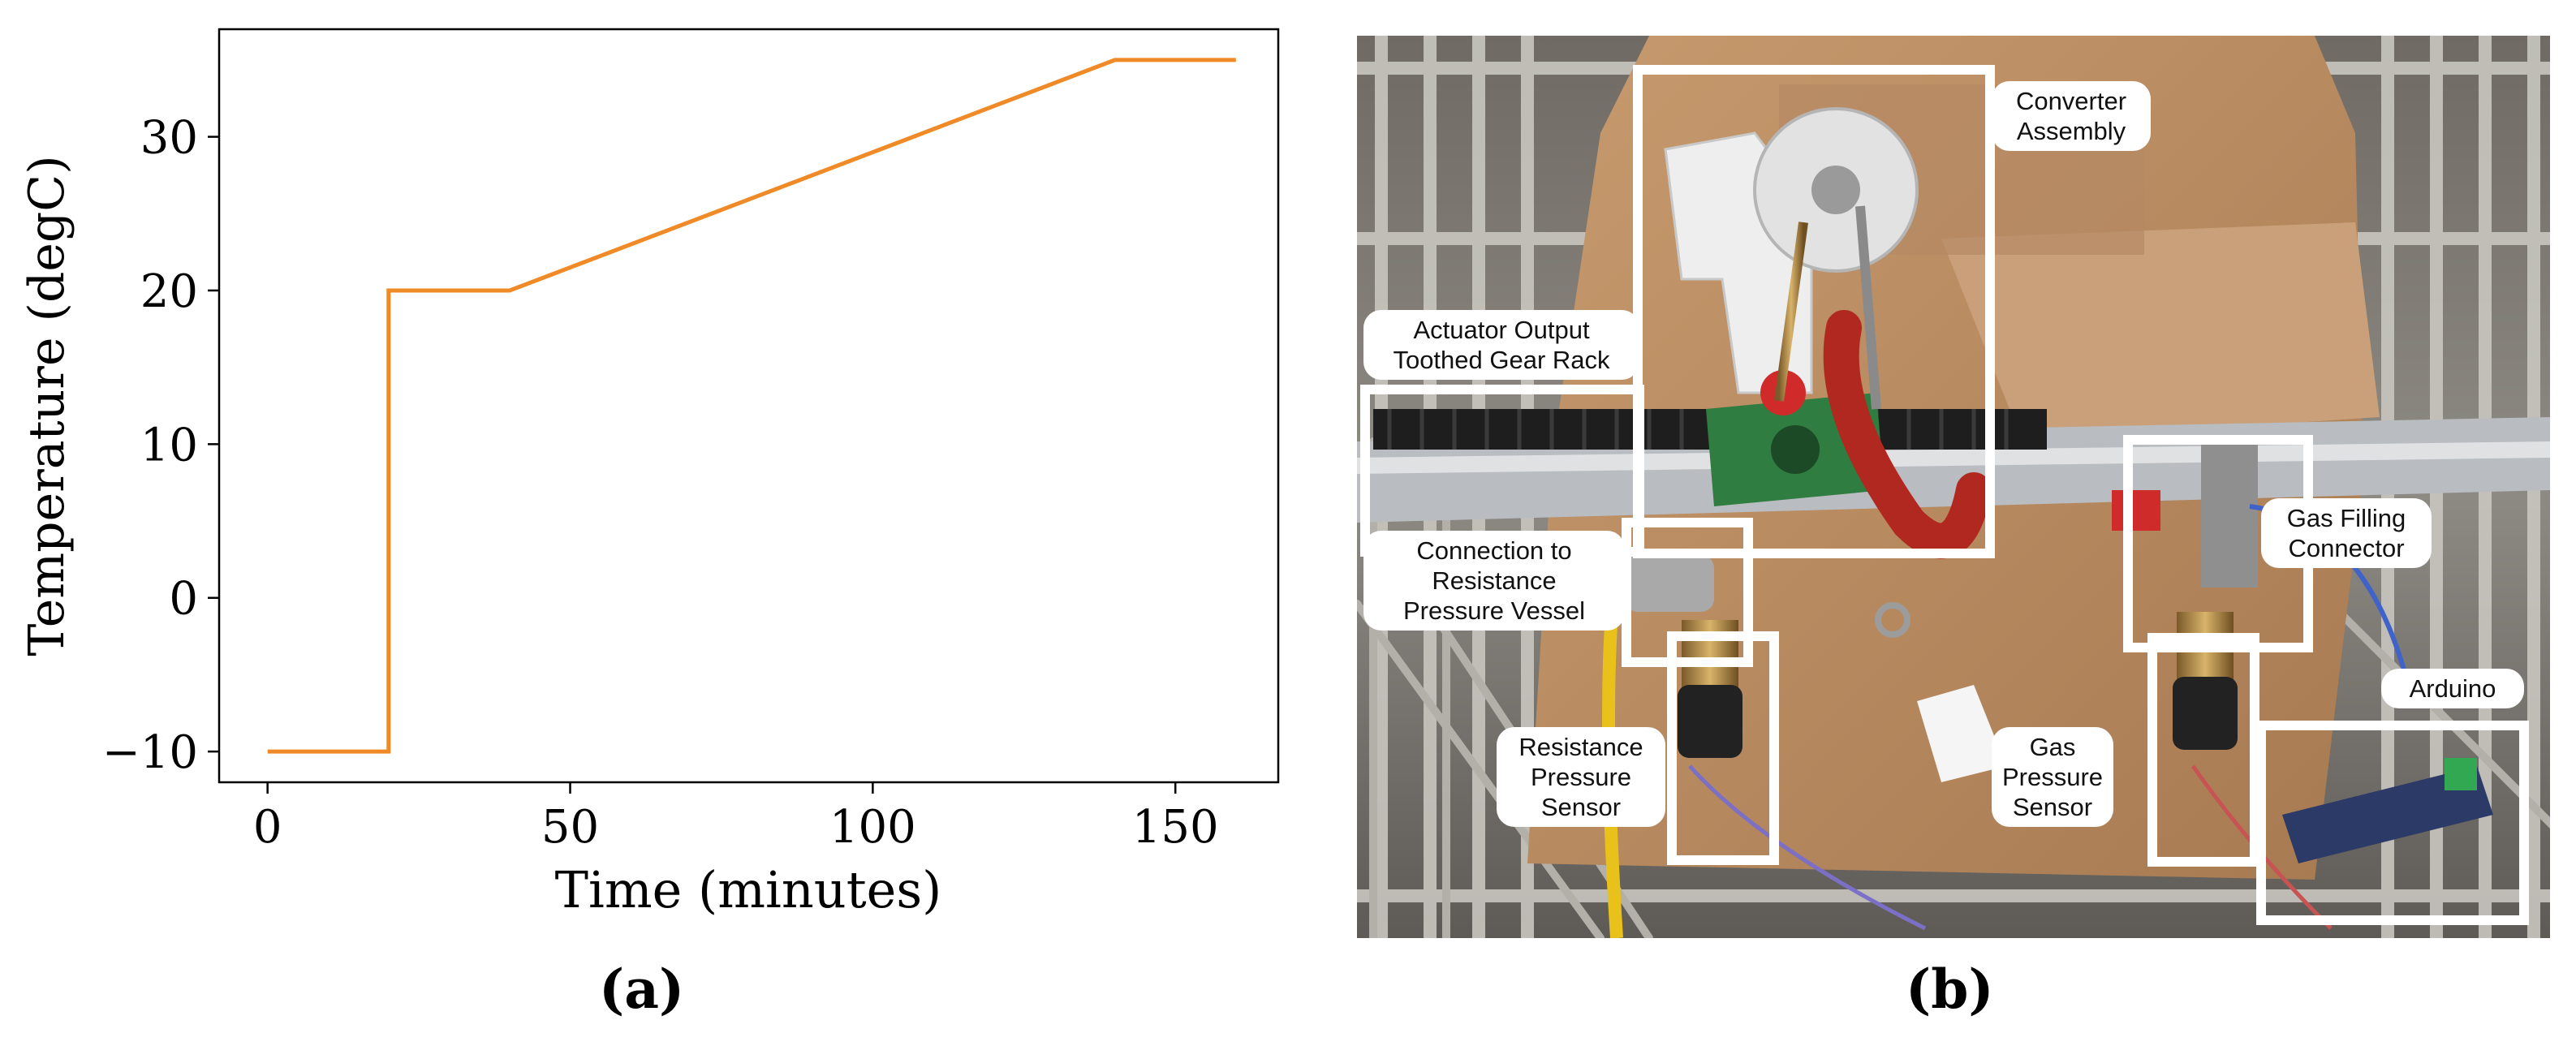 This screenshot has width=2576, height=1046. Describe the element at coordinates (736, 818) in the screenshot. I see `x-axis-ticks: 0 50 100 150` at that location.